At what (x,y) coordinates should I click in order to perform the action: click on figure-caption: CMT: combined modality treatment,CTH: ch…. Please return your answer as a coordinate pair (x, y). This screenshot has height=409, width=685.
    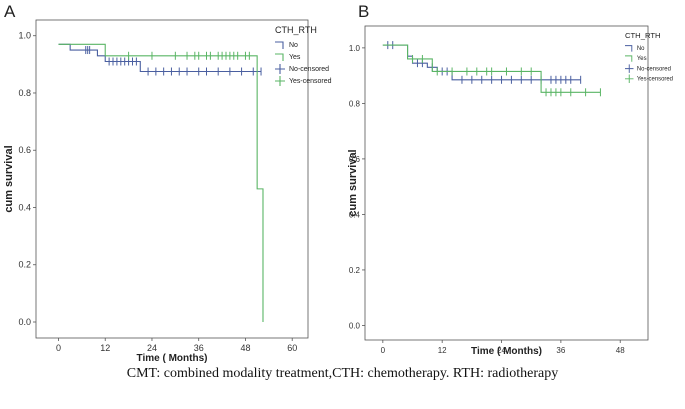
    Looking at the image, I should click on (342, 373).